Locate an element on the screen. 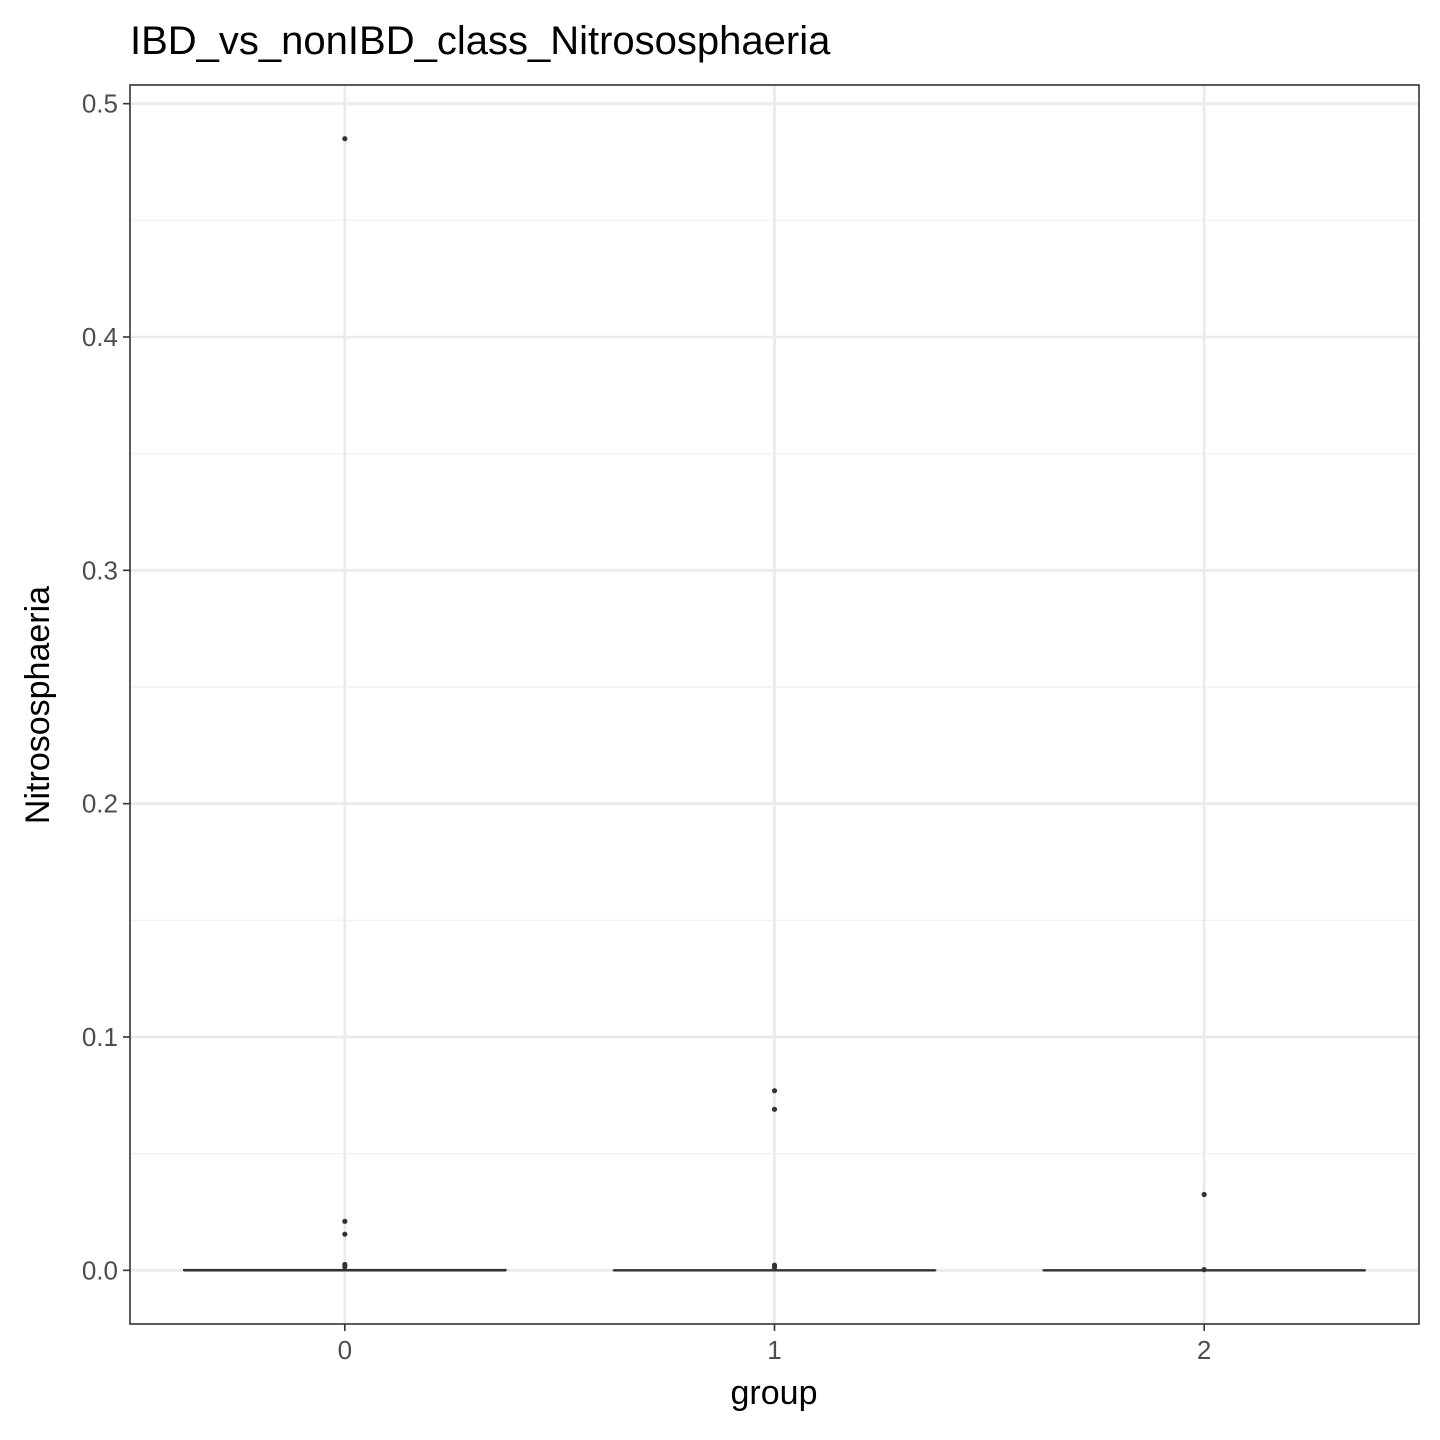 The width and height of the screenshot is (1440, 1440). y-tick-label: 0.5 is located at coordinates (100, 104).